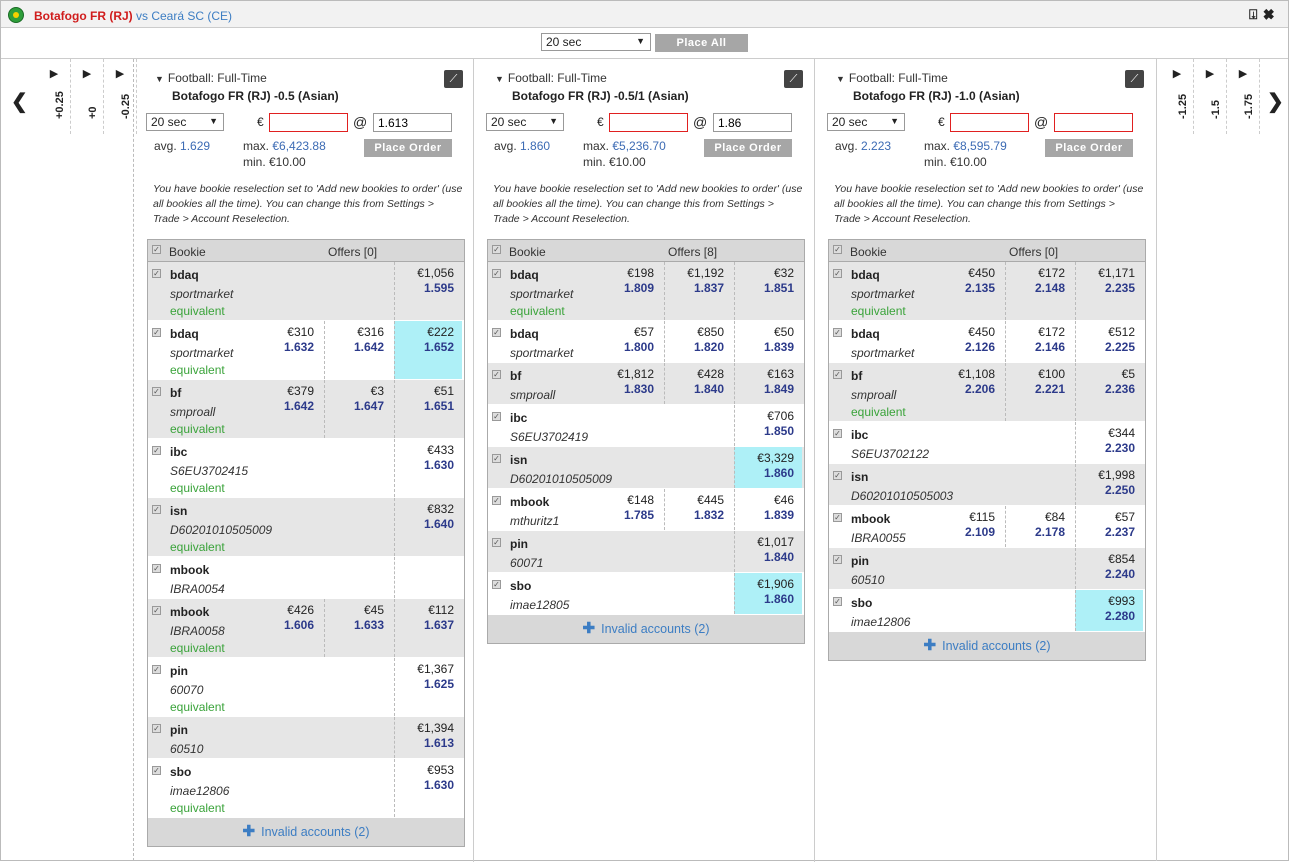 The height and width of the screenshot is (862, 1289). I want to click on offer-cell: €3,329 1.860, so click(768, 467).